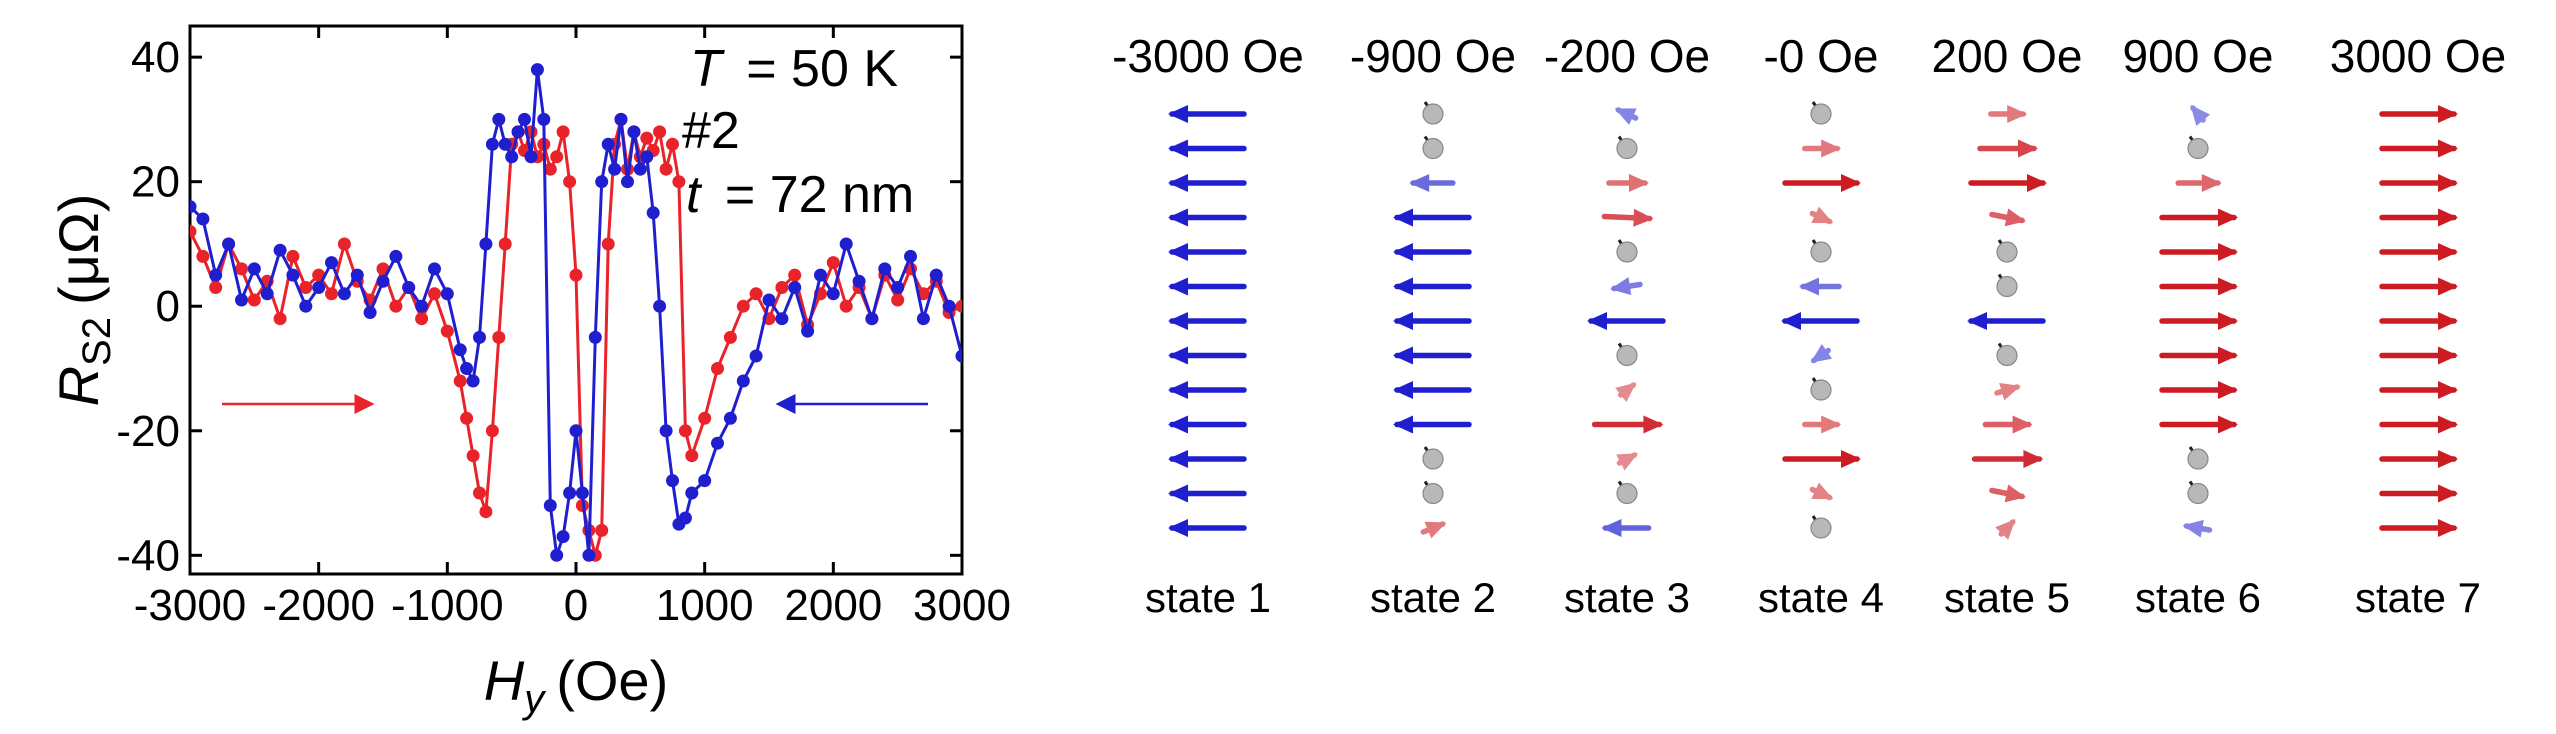 The width and height of the screenshot is (2556, 734). Describe the element at coordinates (2007, 597) in the screenshot. I see `state-label: state 5` at that location.